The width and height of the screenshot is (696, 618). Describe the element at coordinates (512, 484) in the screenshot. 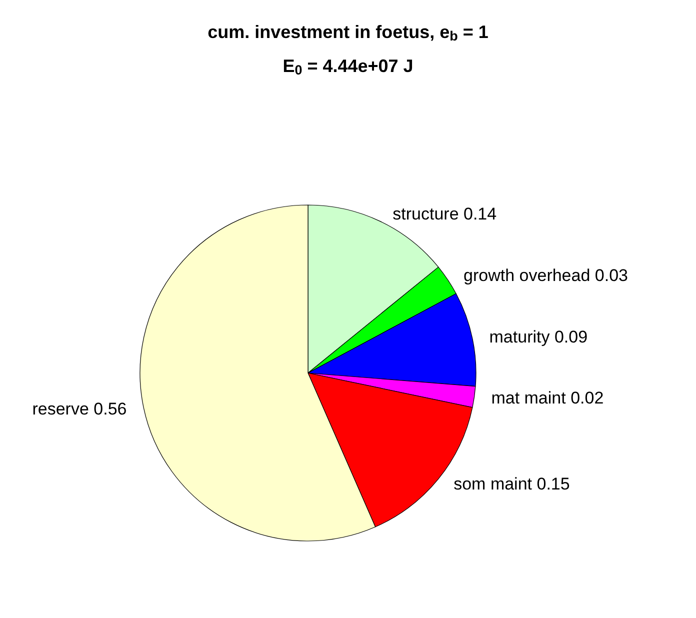

I see `slice-label: som maint 0.15` at that location.